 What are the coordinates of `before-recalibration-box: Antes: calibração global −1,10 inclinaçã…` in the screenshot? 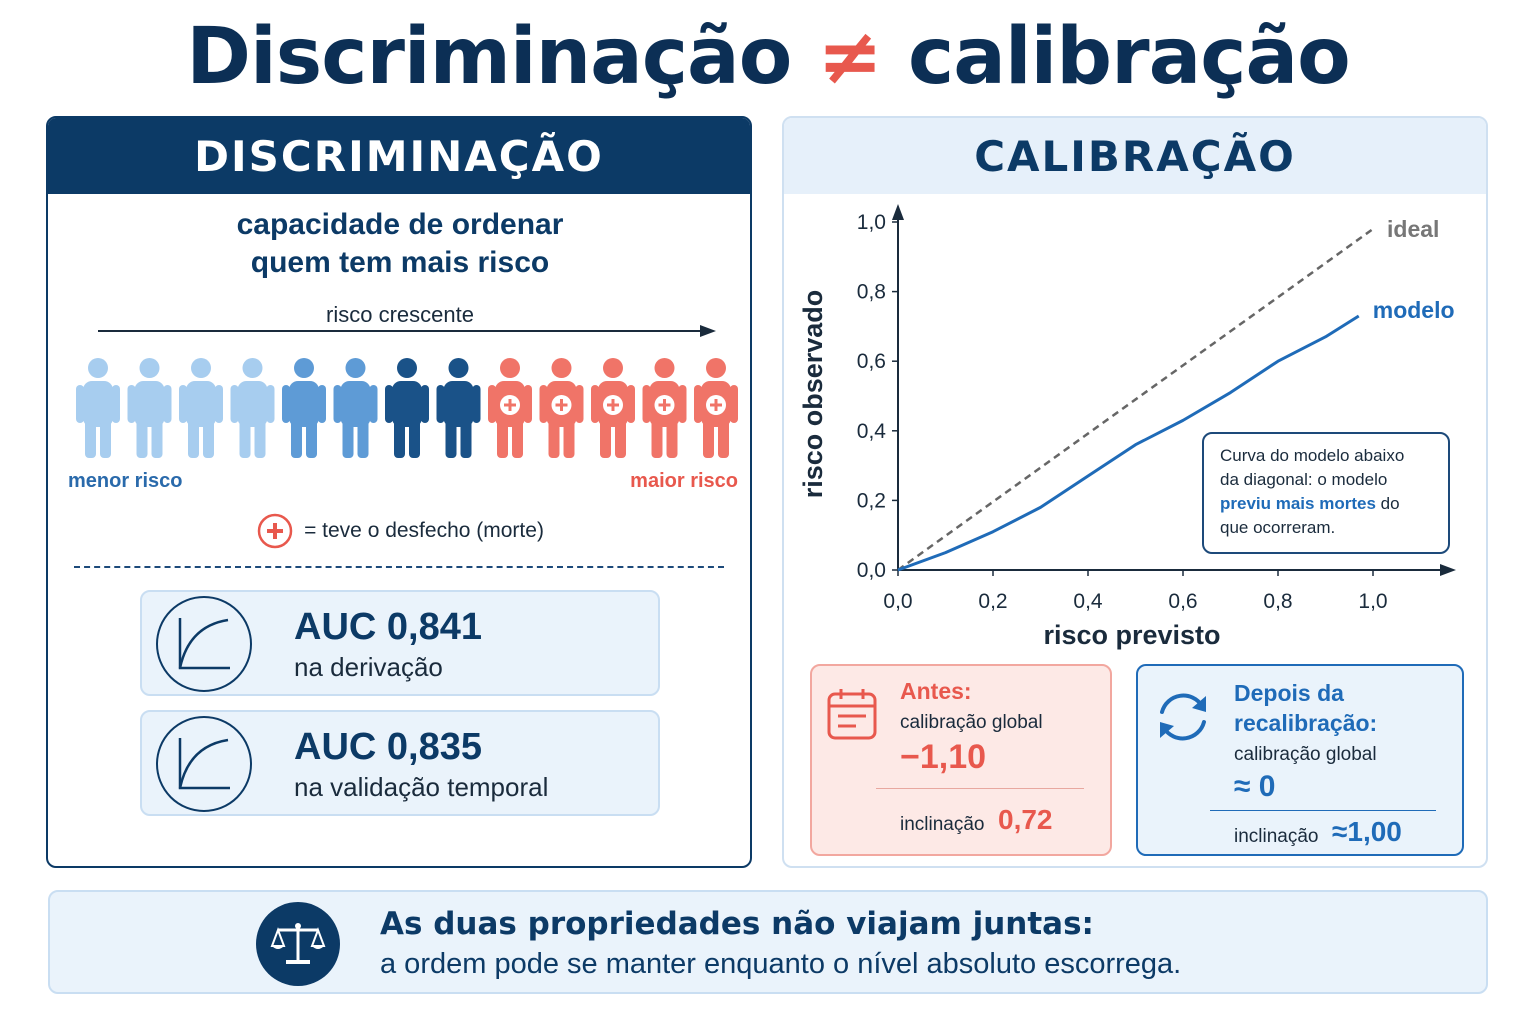 It's located at (961, 760).